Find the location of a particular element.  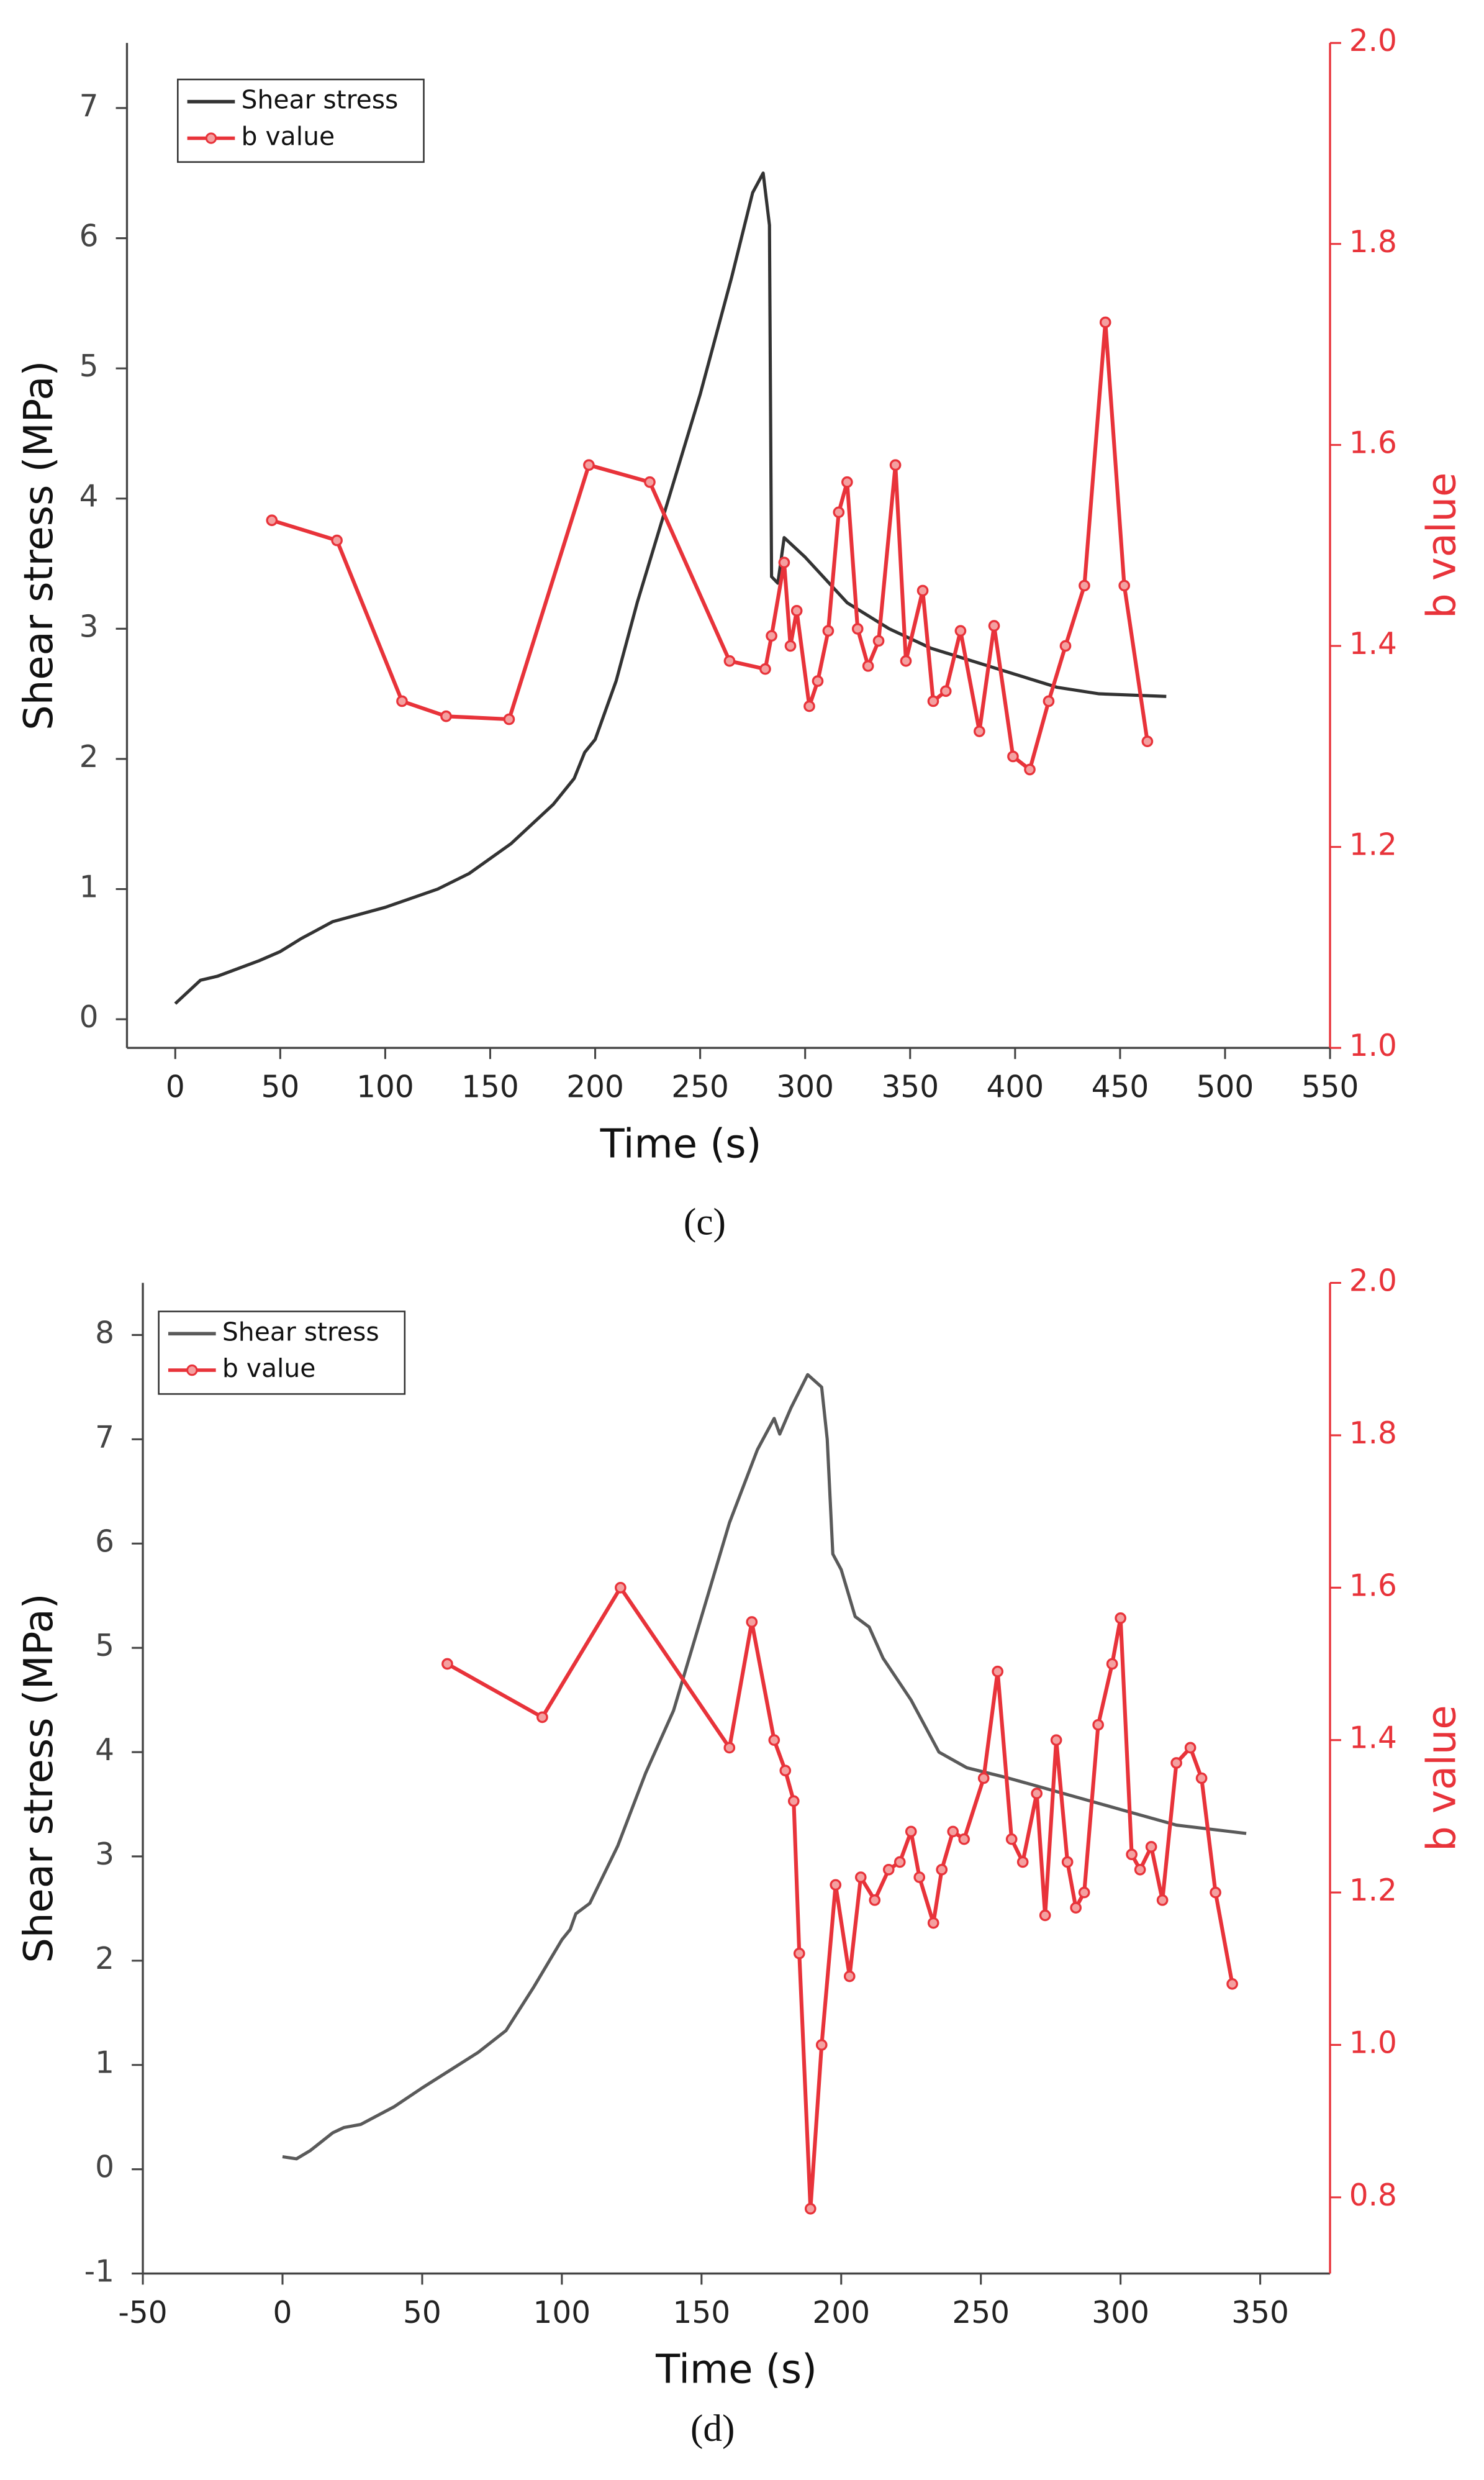

x-axis-title: Time (s) is located at coordinates (736, 2370).